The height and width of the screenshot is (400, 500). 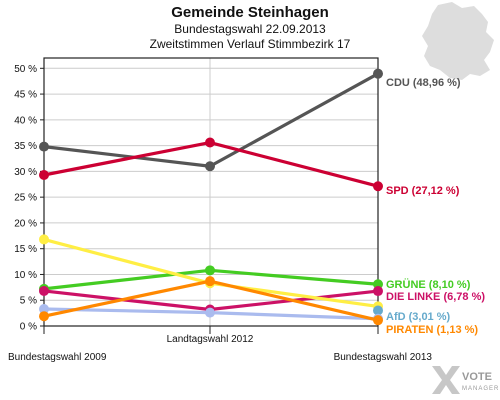 I want to click on x-tick-label: Bundestagswahl 2009, so click(x=57, y=357).